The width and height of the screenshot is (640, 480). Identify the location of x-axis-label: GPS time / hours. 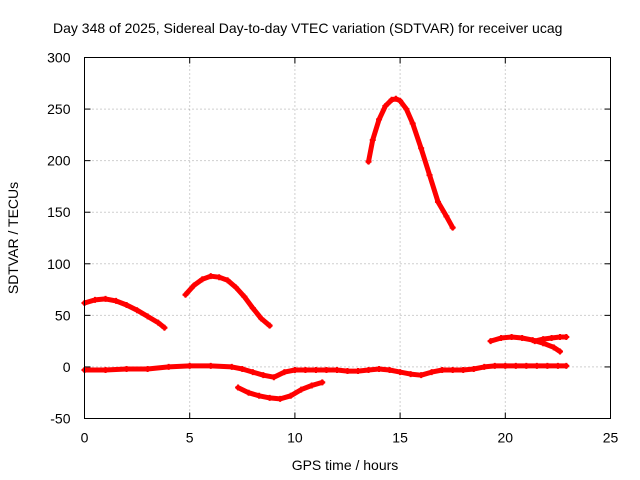
(345, 465).